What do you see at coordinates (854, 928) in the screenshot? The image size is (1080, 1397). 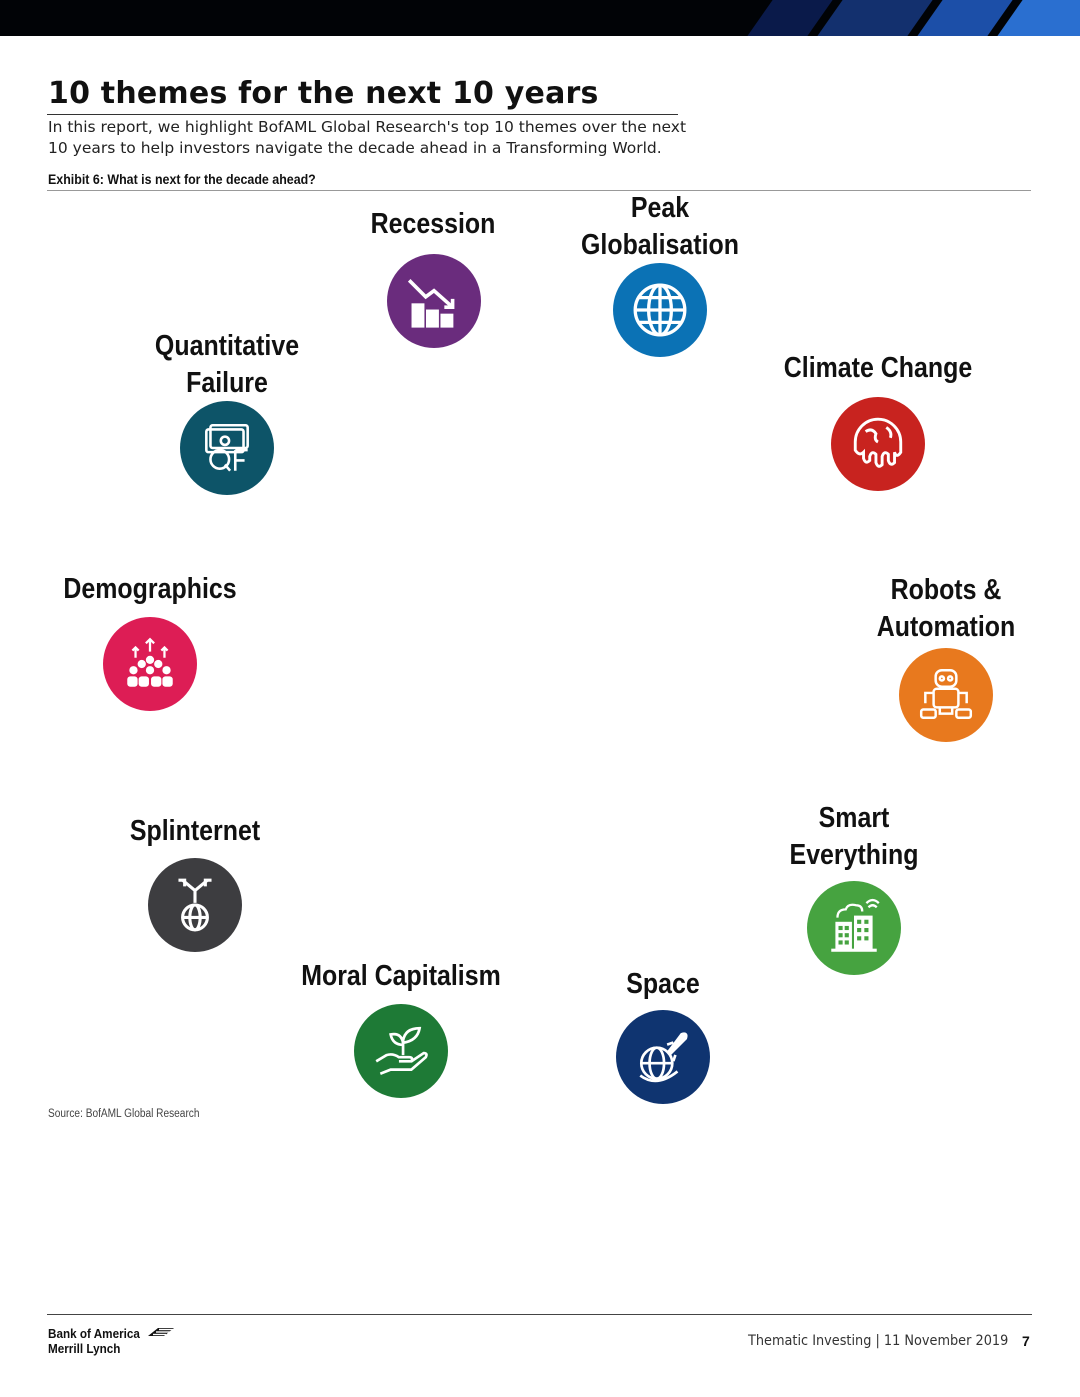 I see `smart-building-icon` at bounding box center [854, 928].